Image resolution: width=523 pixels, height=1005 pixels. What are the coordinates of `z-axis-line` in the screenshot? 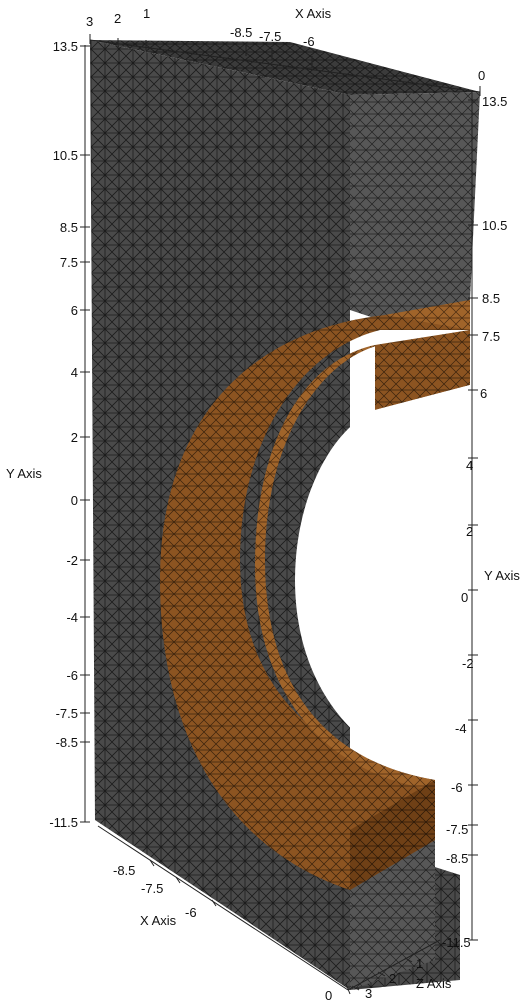 It's located at (394, 965).